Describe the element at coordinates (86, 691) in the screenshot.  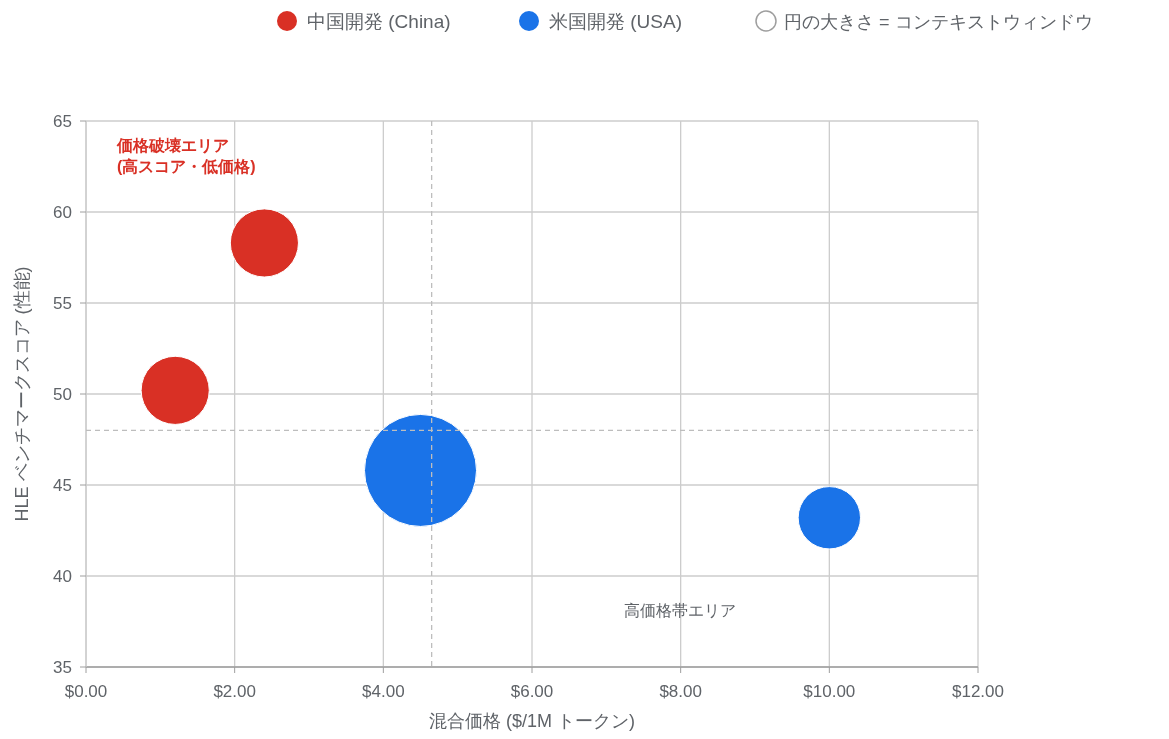
I see `x-tick-label: $0.00` at that location.